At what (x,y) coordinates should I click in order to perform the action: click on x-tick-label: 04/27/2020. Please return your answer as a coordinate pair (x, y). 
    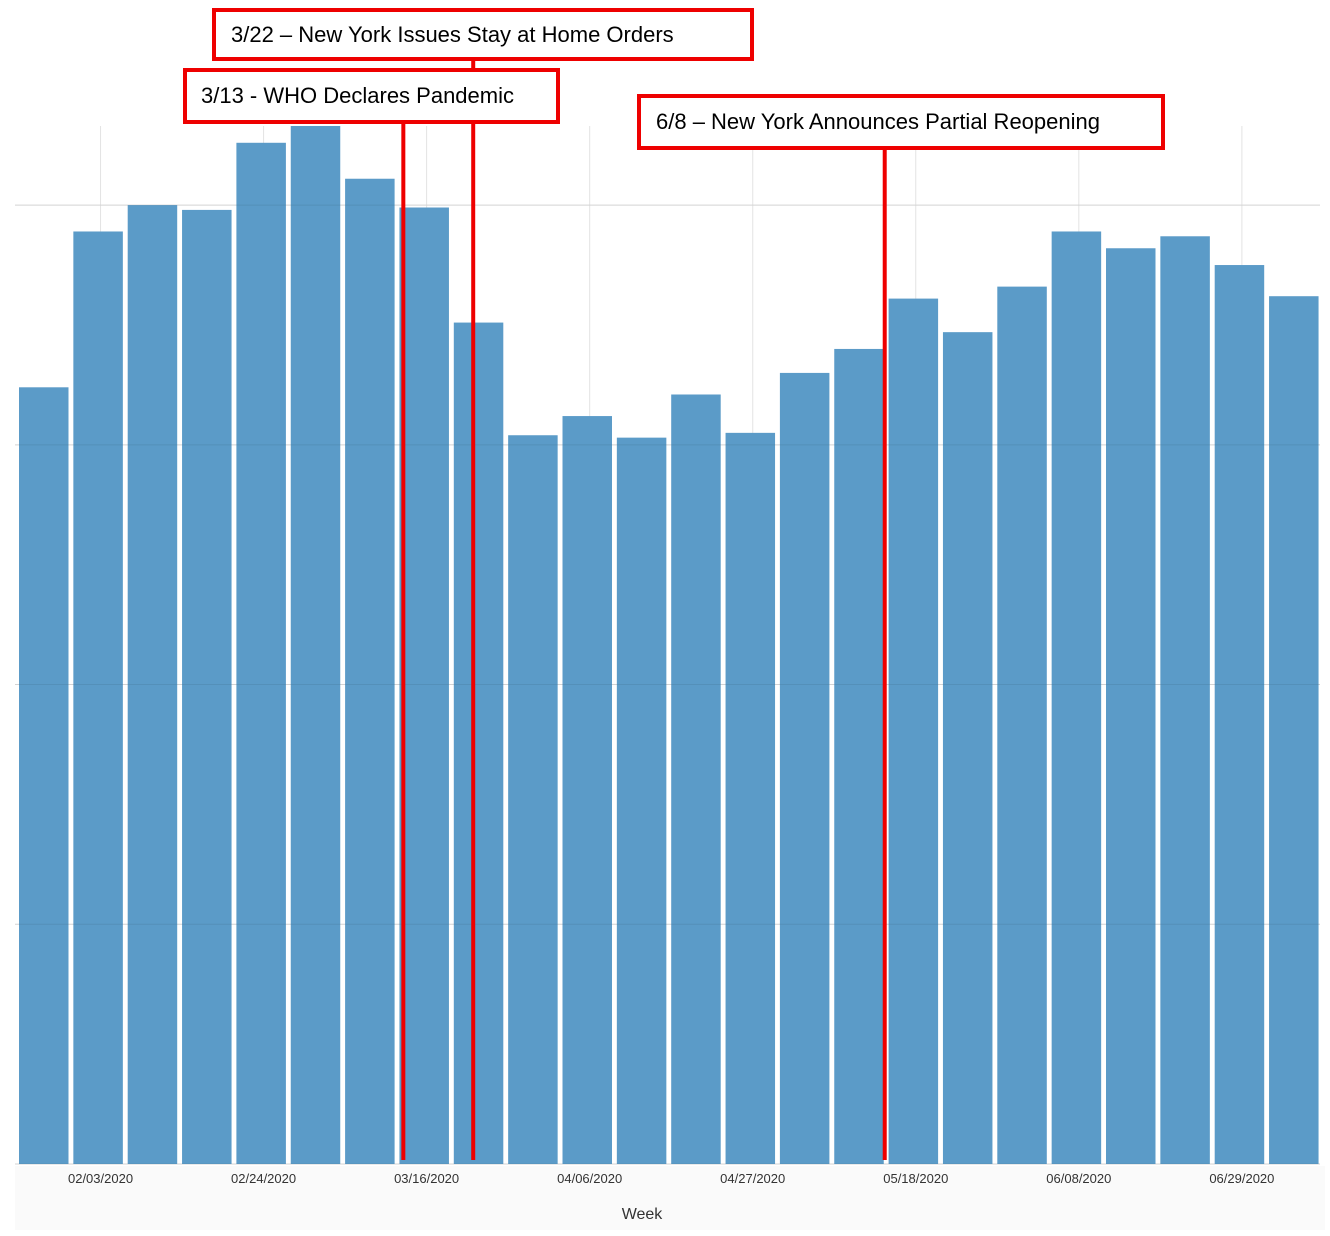
    Looking at the image, I should click on (752, 1178).